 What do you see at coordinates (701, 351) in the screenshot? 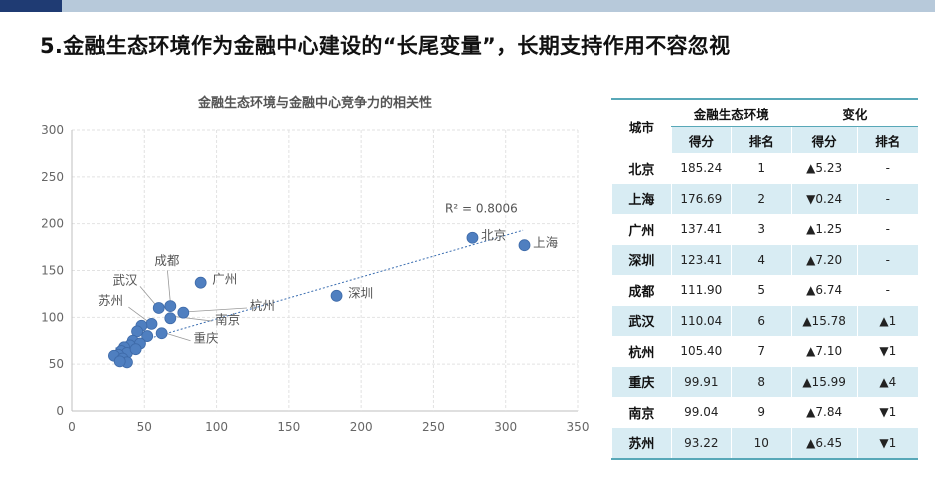
I see `score-cell: 105.40` at bounding box center [701, 351].